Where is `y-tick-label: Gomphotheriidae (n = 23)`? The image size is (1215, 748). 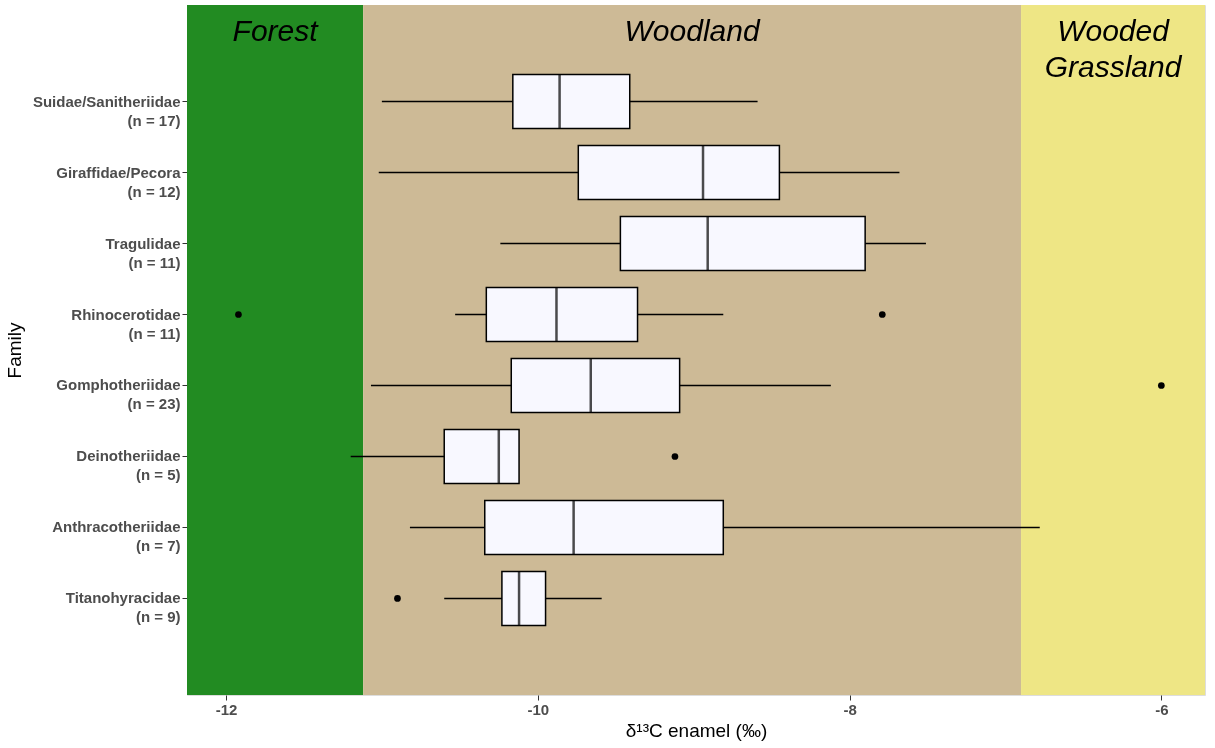 y-tick-label: Gomphotheriidae (n = 23) is located at coordinates (118, 394).